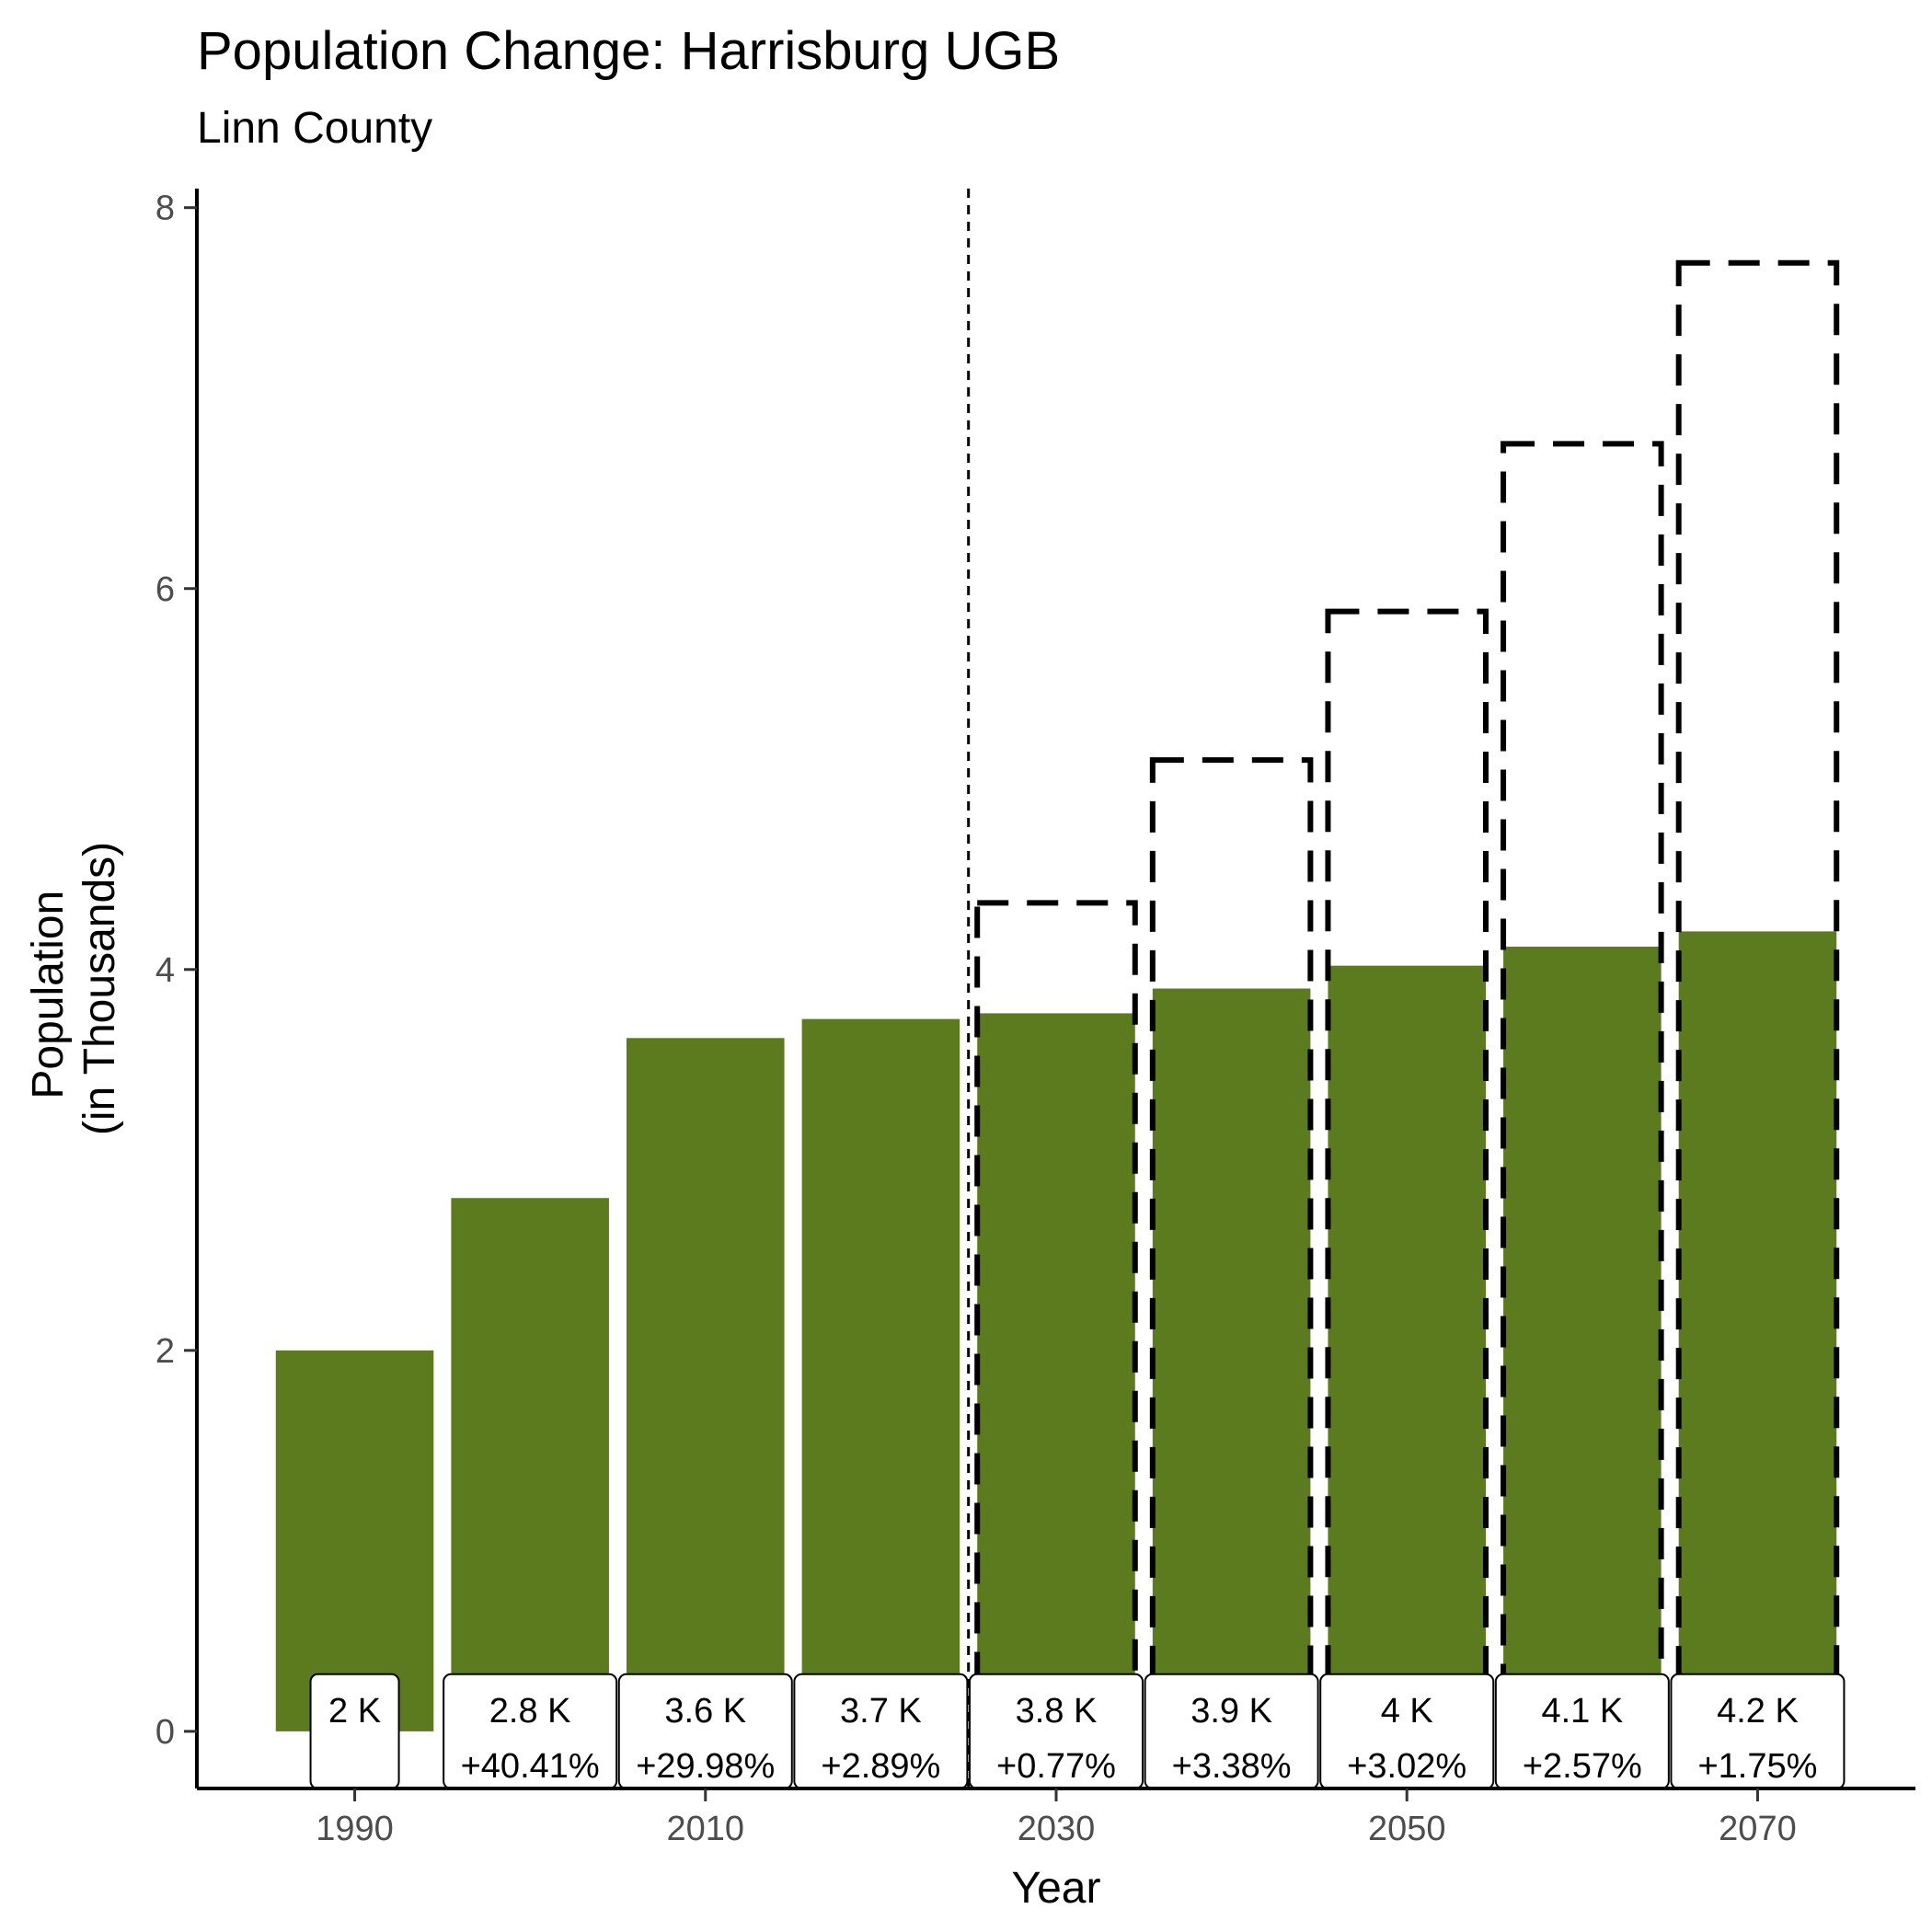  I want to click on chart-title: Population Change: Harrisburg UGB, so click(629, 51).